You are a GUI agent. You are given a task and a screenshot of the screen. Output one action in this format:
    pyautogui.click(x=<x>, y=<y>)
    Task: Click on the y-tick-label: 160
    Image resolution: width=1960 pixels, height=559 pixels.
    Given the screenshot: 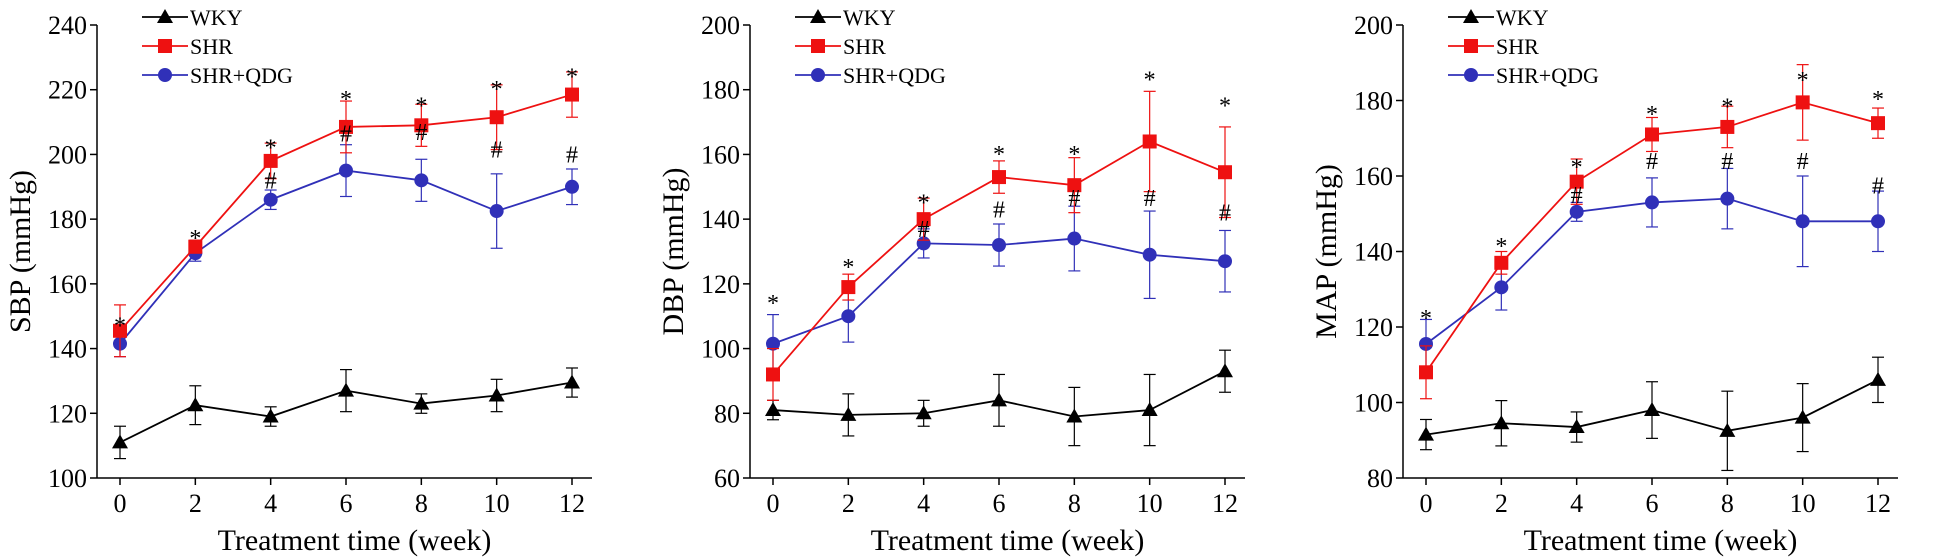 What is the action you would take?
    pyautogui.click(x=720, y=154)
    